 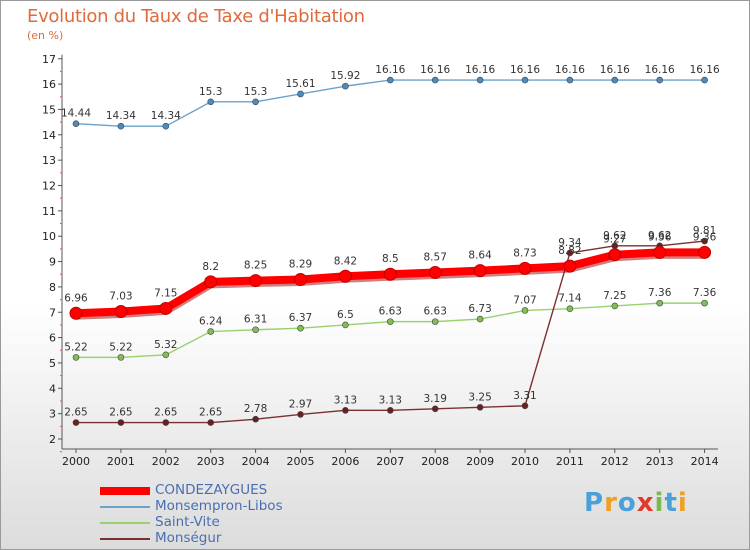 What do you see at coordinates (196, 16) in the screenshot?
I see `chart-title: Evolution du Taux de Taxe d'Habitation` at bounding box center [196, 16].